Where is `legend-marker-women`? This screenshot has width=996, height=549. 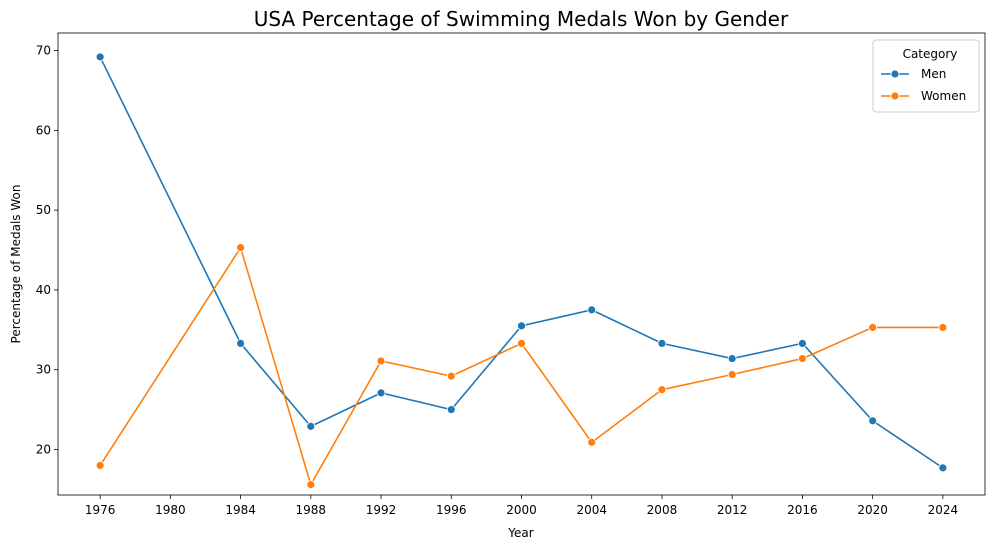
legend-marker-women is located at coordinates (895, 96).